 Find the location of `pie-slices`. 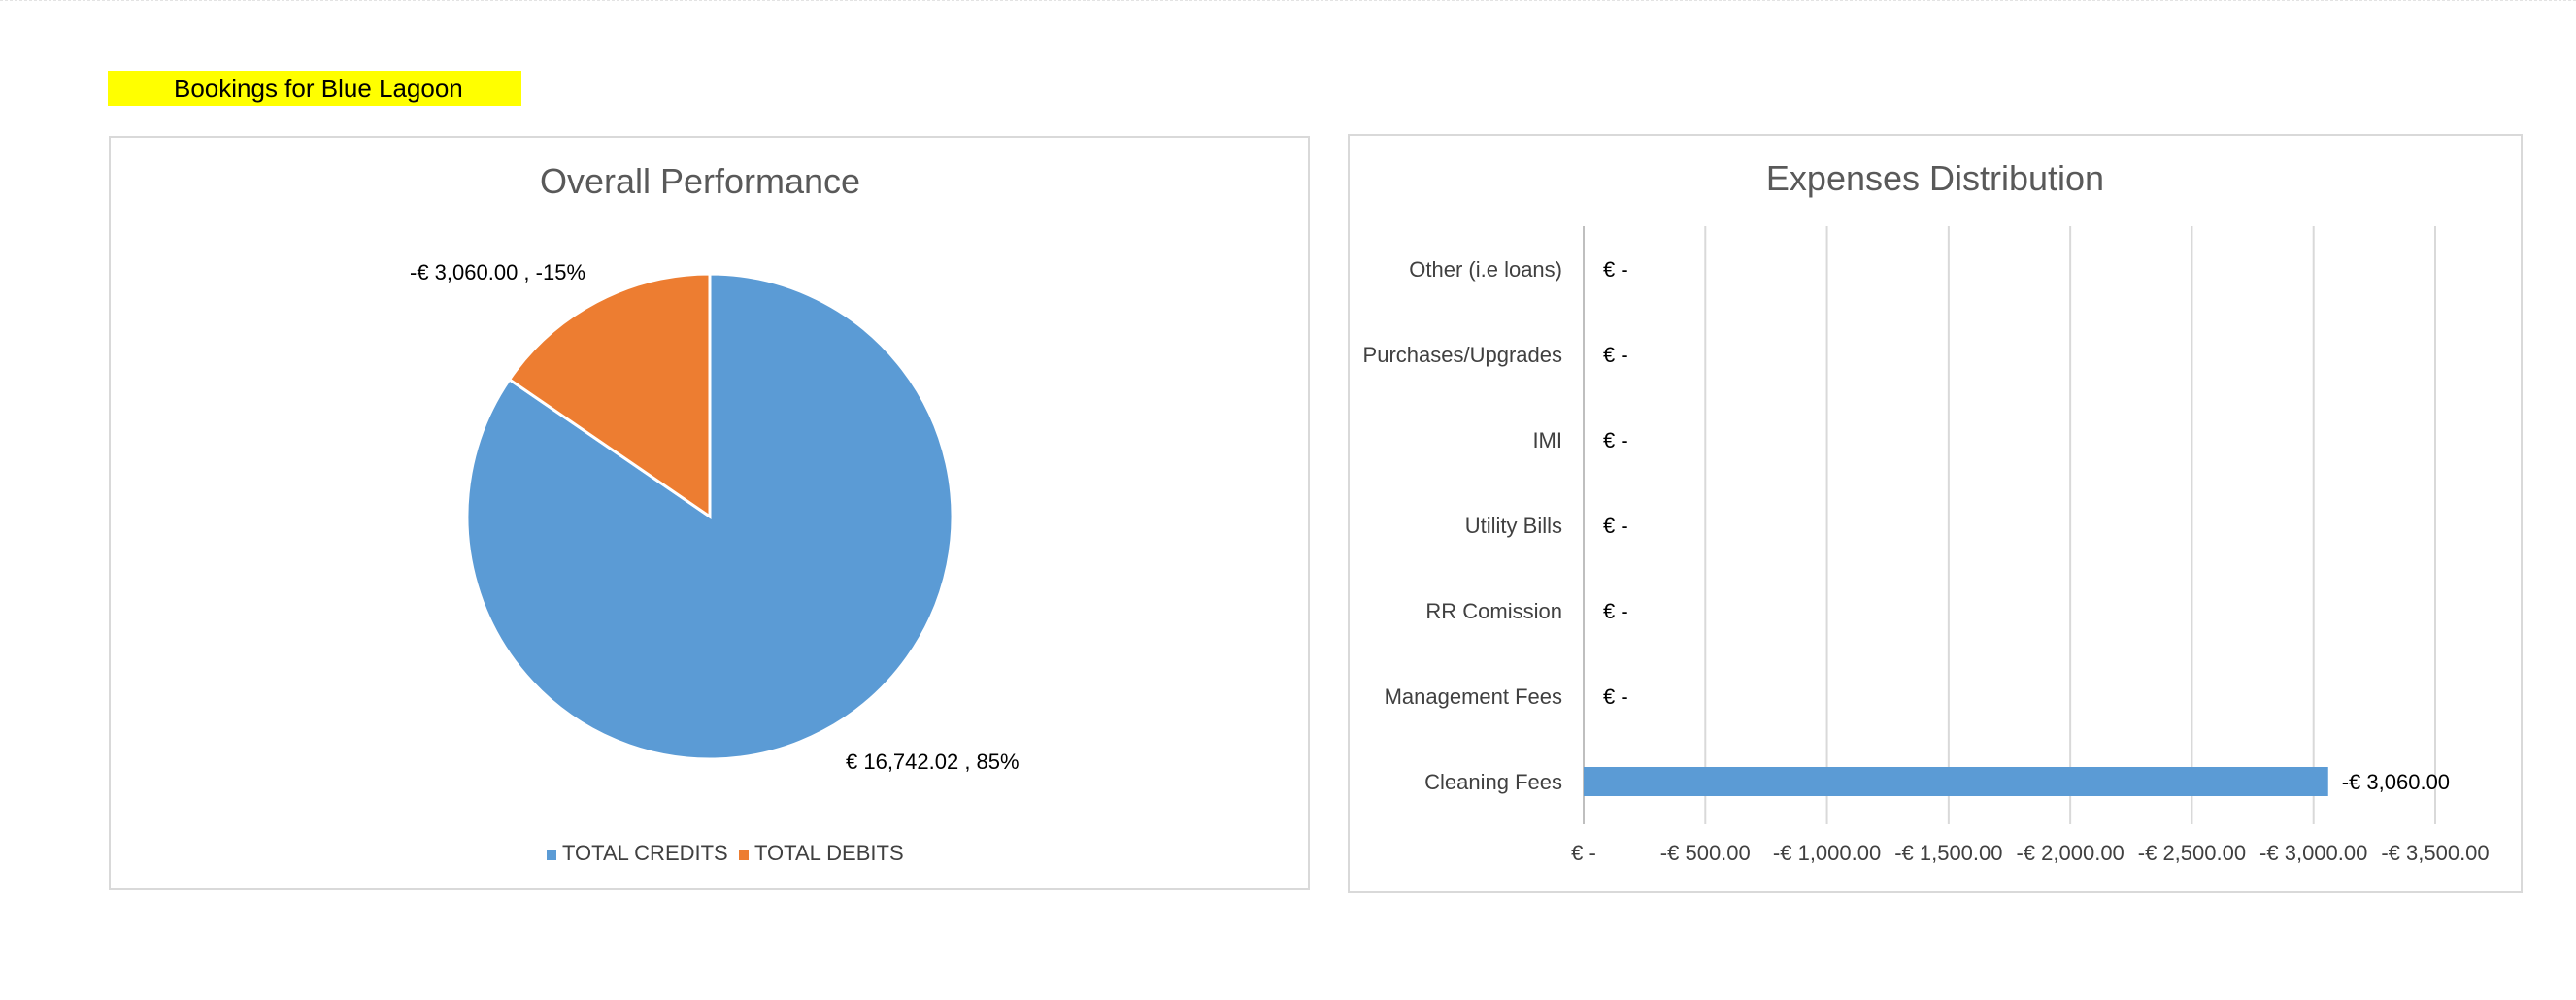

pie-slices is located at coordinates (709, 516).